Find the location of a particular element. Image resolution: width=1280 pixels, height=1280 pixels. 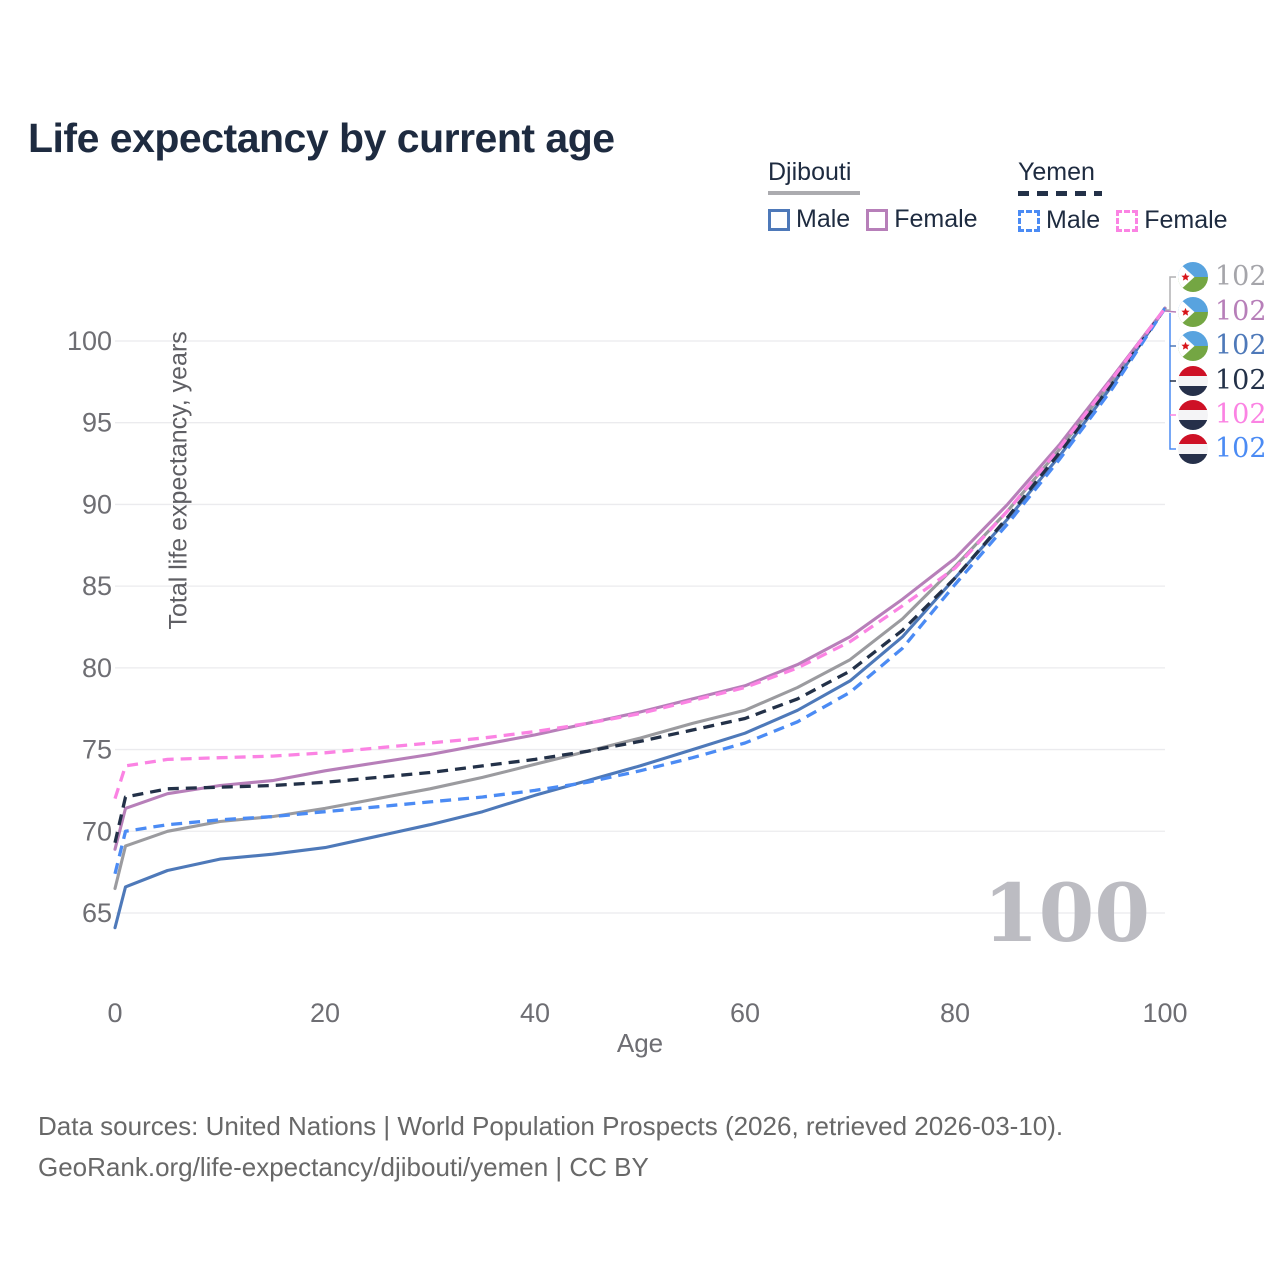

y-tick-85: 85 is located at coordinates (97, 586).